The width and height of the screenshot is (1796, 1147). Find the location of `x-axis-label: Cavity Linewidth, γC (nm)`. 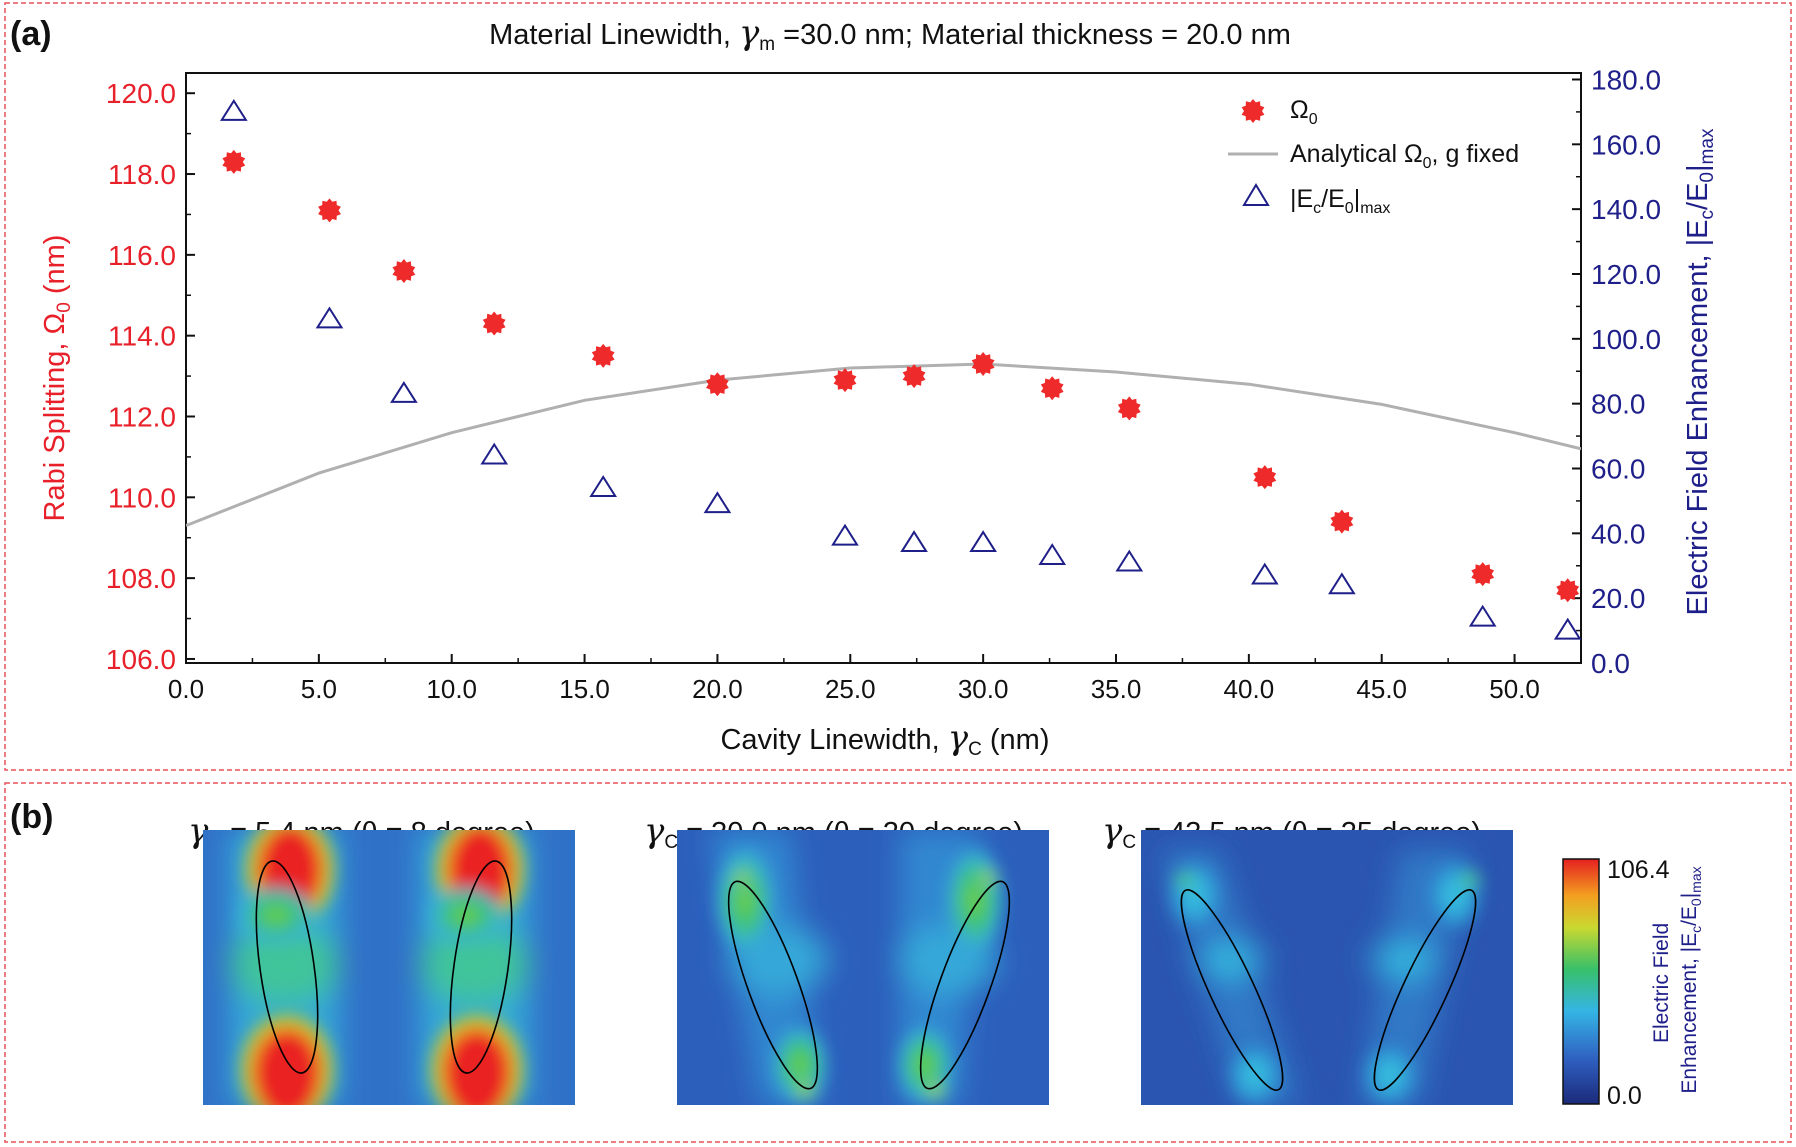

x-axis-label: Cavity Linewidth, γC (nm) is located at coordinates (884, 739).